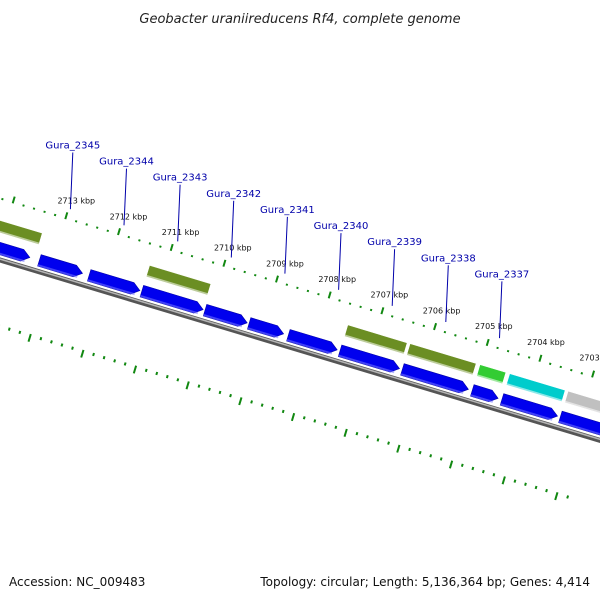  What do you see at coordinates (72, 146) in the screenshot?
I see `gene-label: Gura_2345` at bounding box center [72, 146].